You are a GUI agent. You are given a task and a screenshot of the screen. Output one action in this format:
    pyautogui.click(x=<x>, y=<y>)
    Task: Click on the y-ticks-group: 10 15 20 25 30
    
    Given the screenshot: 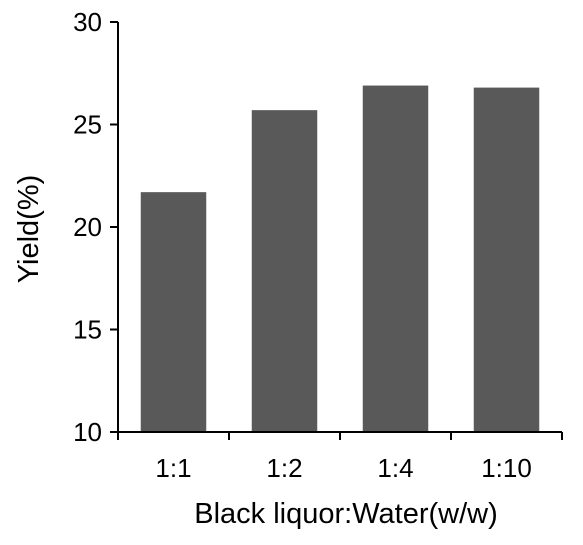 What is the action you would take?
    pyautogui.click(x=95, y=227)
    